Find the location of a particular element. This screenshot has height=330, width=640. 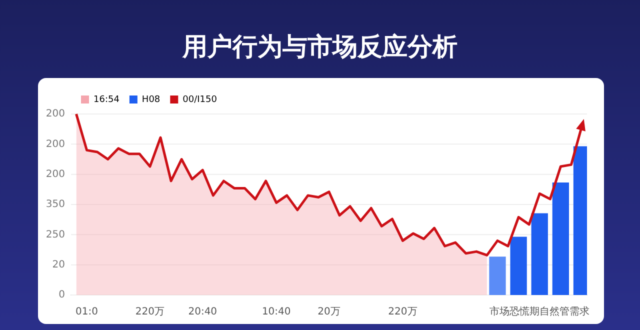

x-tick-label: 20:40 is located at coordinates (203, 312).